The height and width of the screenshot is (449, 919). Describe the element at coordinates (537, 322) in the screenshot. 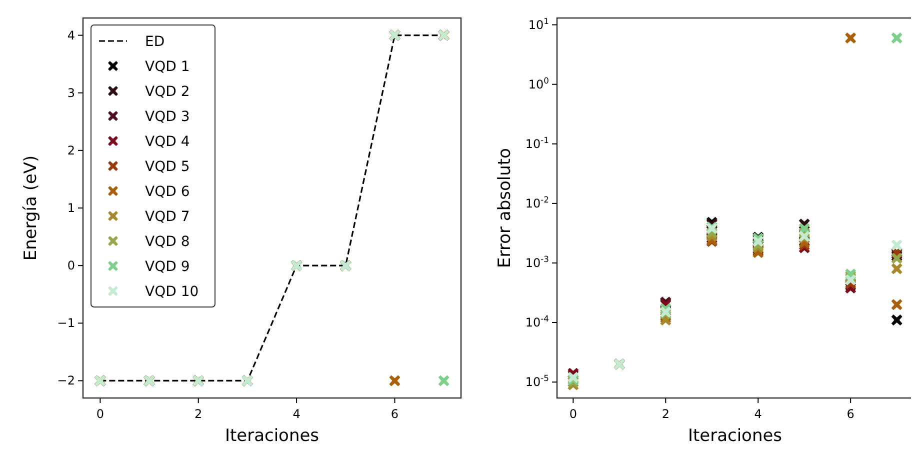

I see `y-tick-label: 10$^{-4}$` at that location.